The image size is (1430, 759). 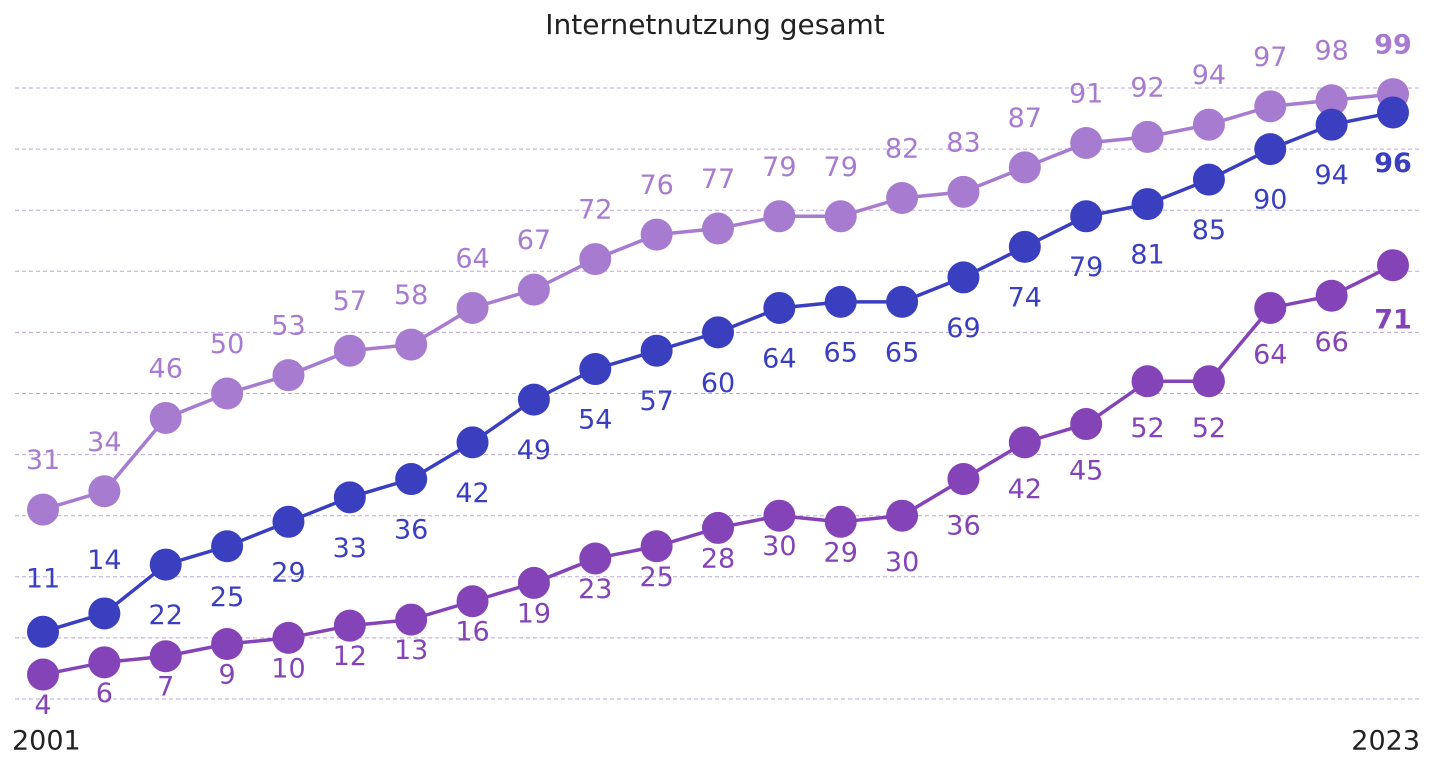 What do you see at coordinates (104, 693) in the screenshot?
I see `data-label: 6` at bounding box center [104, 693].